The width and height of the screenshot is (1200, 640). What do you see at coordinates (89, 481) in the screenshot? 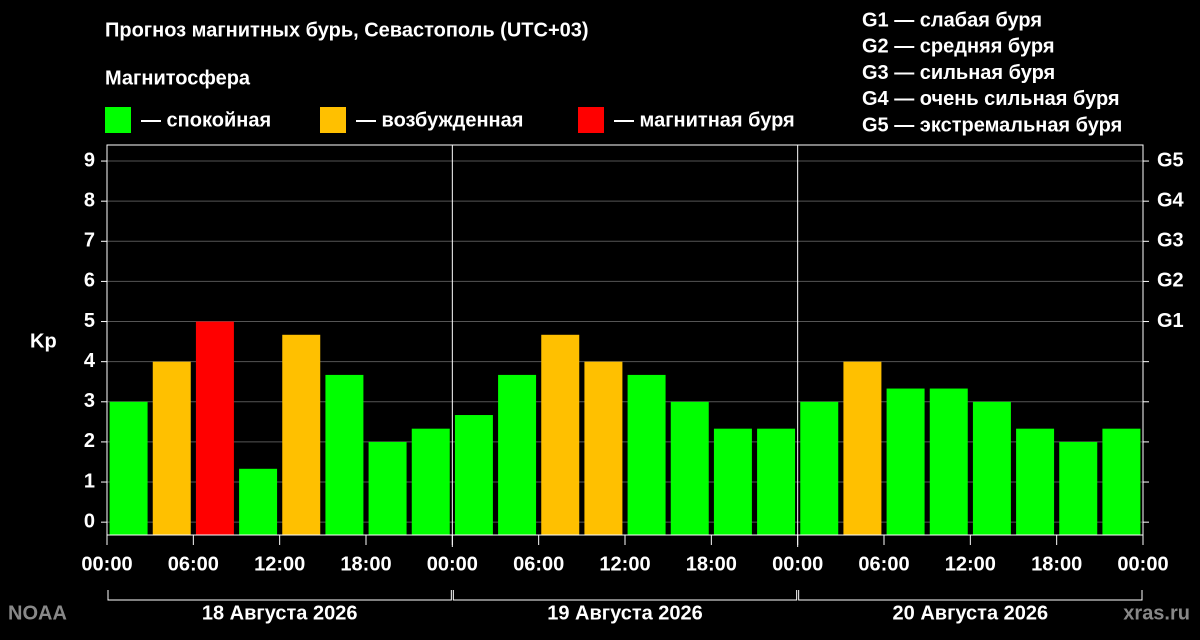
I see `y-tick-label: 1` at bounding box center [89, 481].